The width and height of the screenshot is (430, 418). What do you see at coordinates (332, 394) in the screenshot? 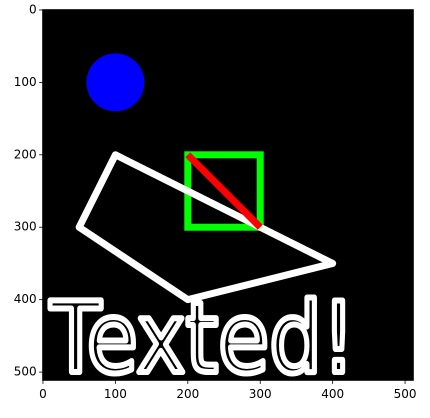
I see `x-tick-label: 400` at bounding box center [332, 394].